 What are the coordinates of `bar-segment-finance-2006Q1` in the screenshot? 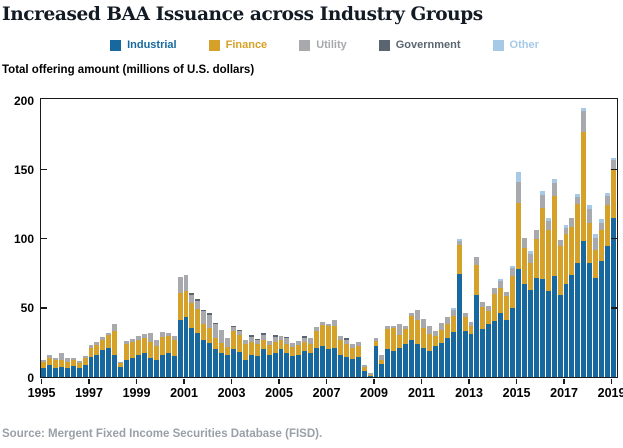 It's located at (305, 346).